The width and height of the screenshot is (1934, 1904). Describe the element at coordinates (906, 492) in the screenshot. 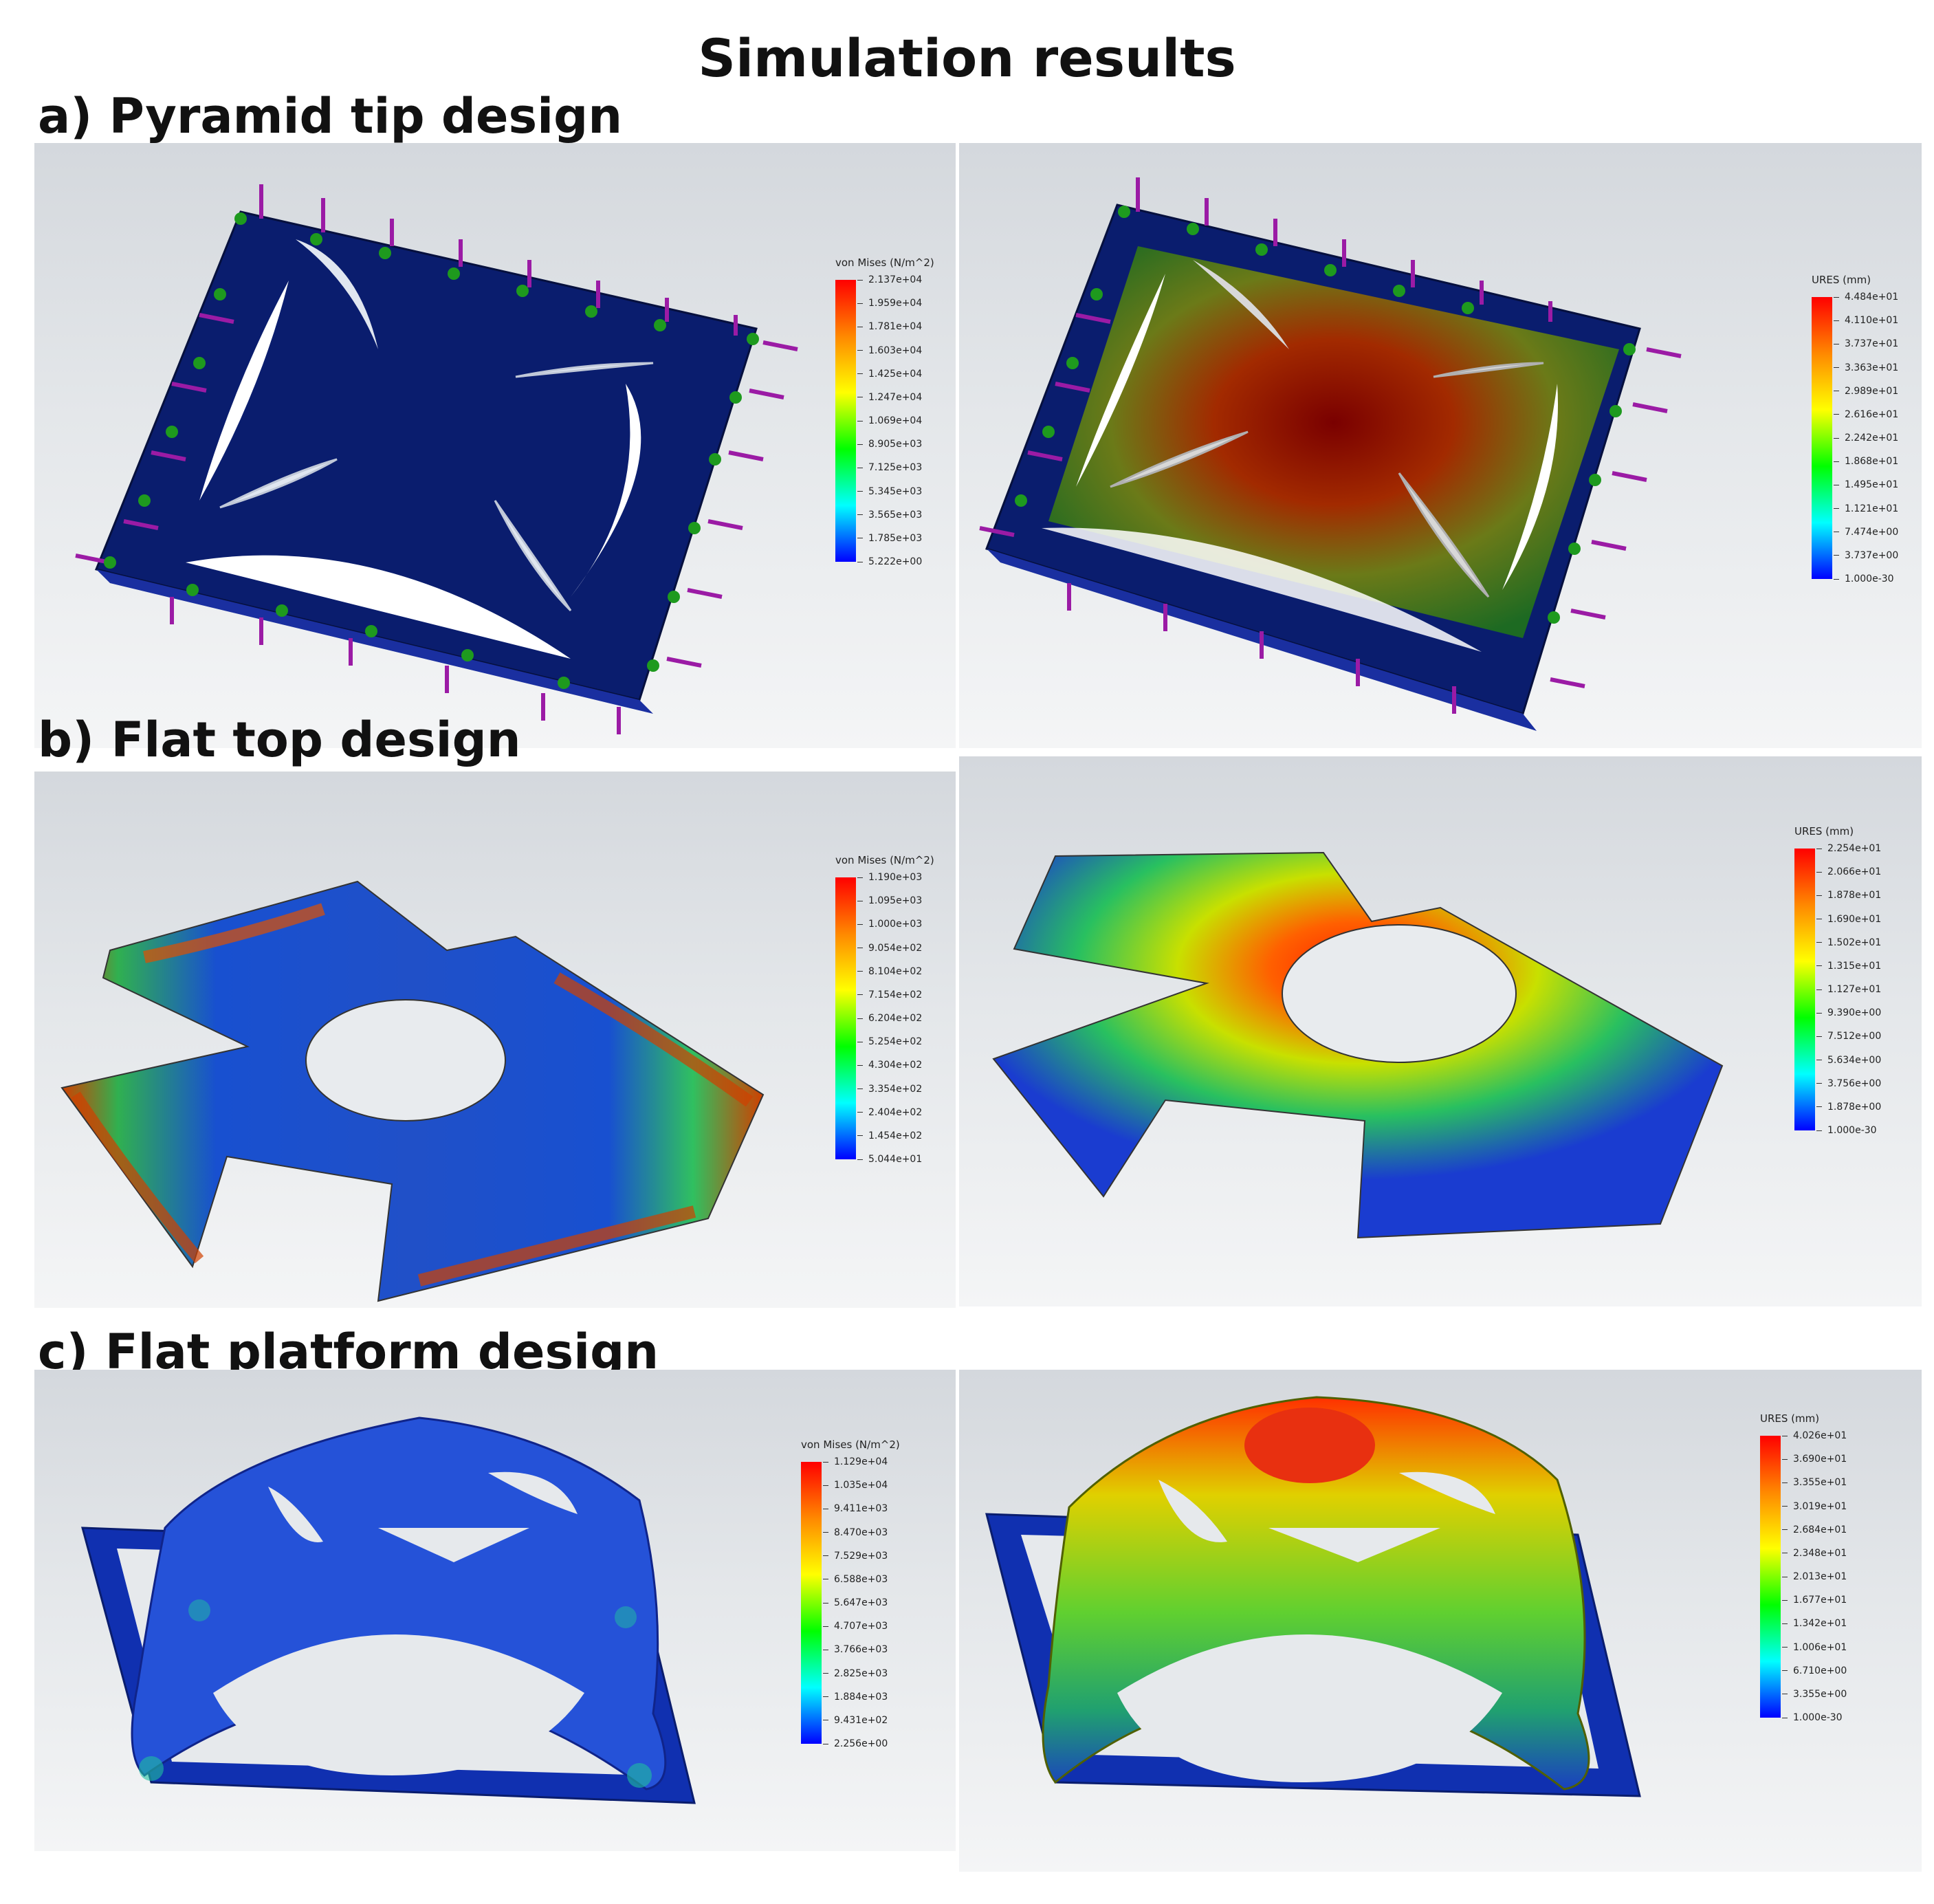

I see `colorbar-tick-label: 5.345e+03` at that location.